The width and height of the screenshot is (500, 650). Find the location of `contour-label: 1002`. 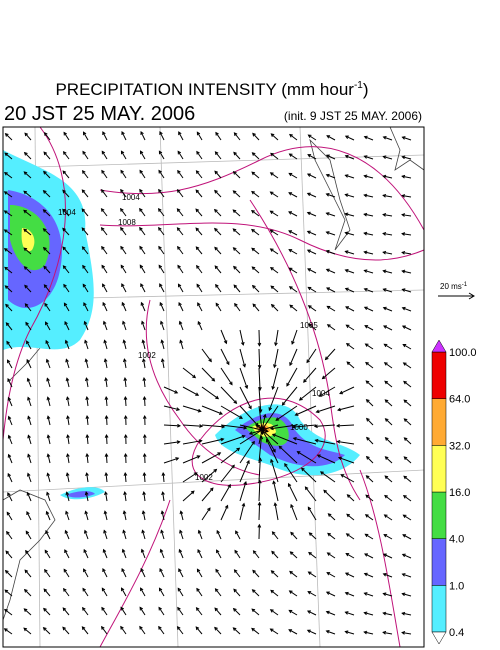

contour-label: 1002 is located at coordinates (147, 355).